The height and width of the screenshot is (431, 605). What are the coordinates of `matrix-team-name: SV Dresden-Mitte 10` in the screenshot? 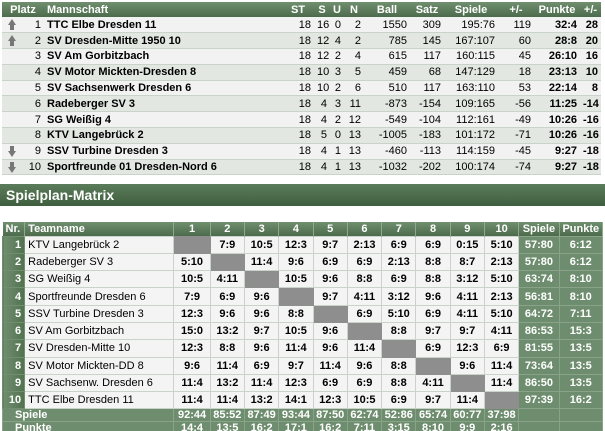 It's located at (99, 348).